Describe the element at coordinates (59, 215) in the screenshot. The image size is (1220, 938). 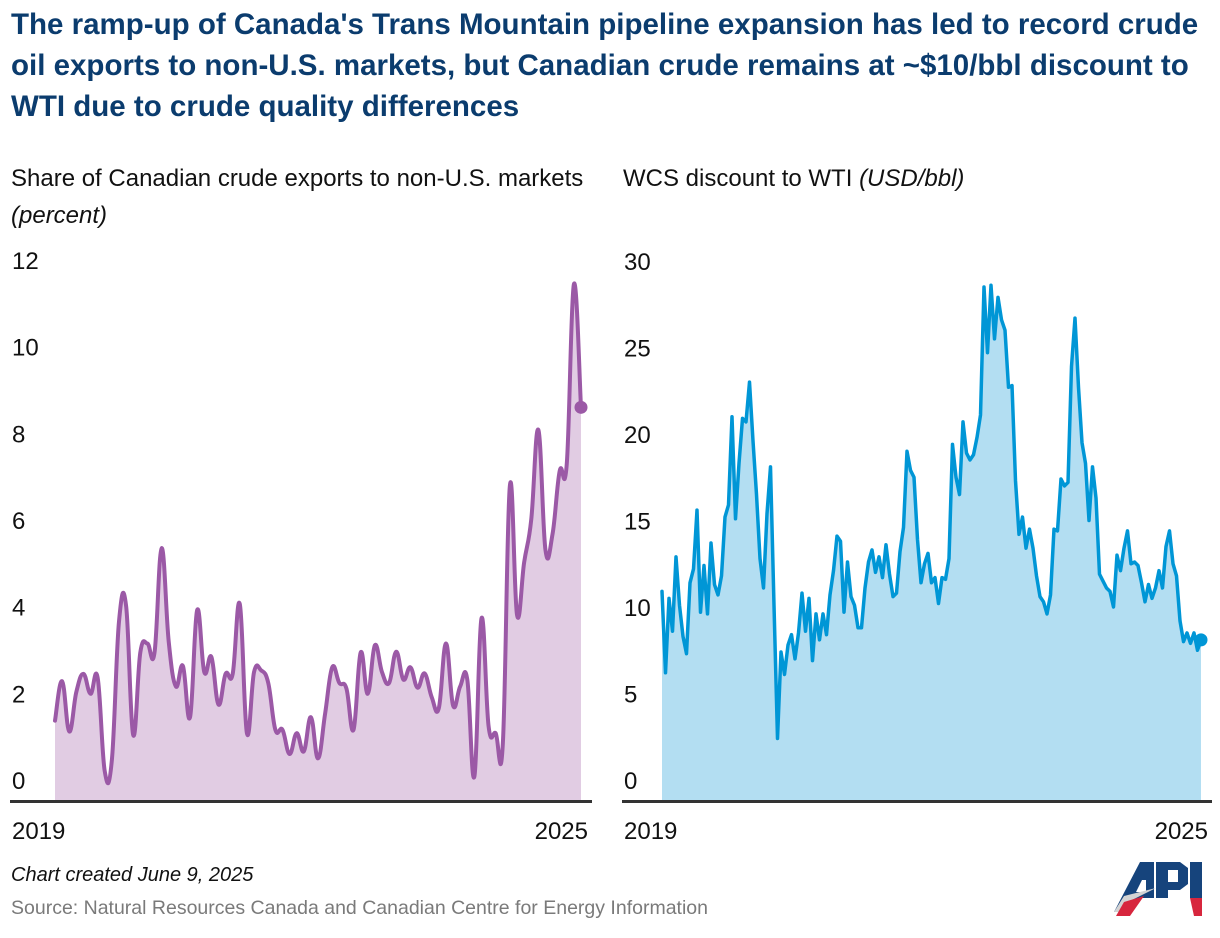
I see `left-chart-unit: (percent)` at that location.